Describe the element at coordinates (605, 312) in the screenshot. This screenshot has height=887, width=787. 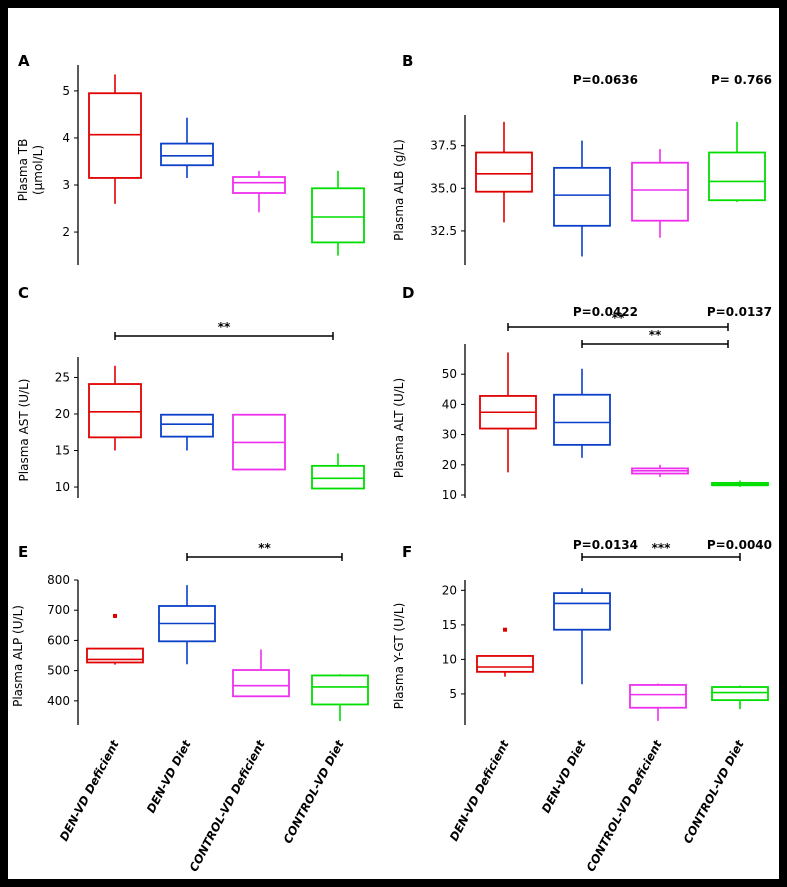
I see `p-value: P=0.0422` at that location.